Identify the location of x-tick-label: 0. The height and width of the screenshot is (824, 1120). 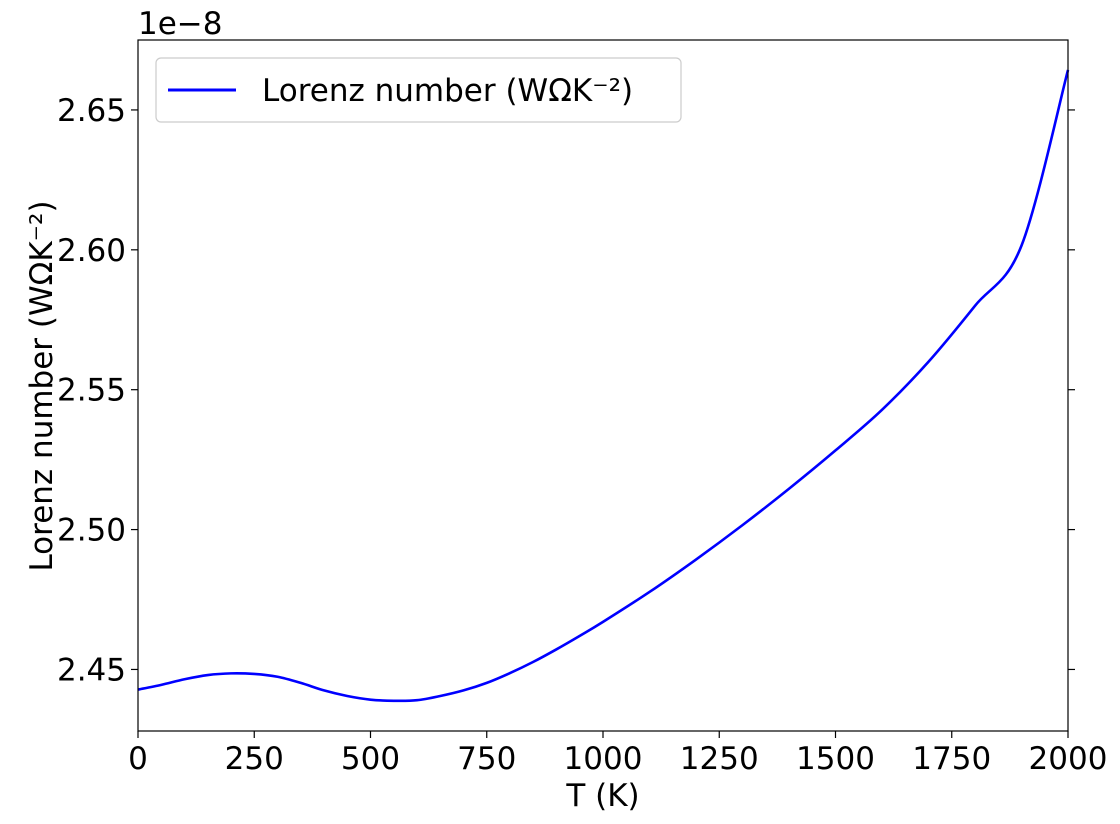
(138, 759).